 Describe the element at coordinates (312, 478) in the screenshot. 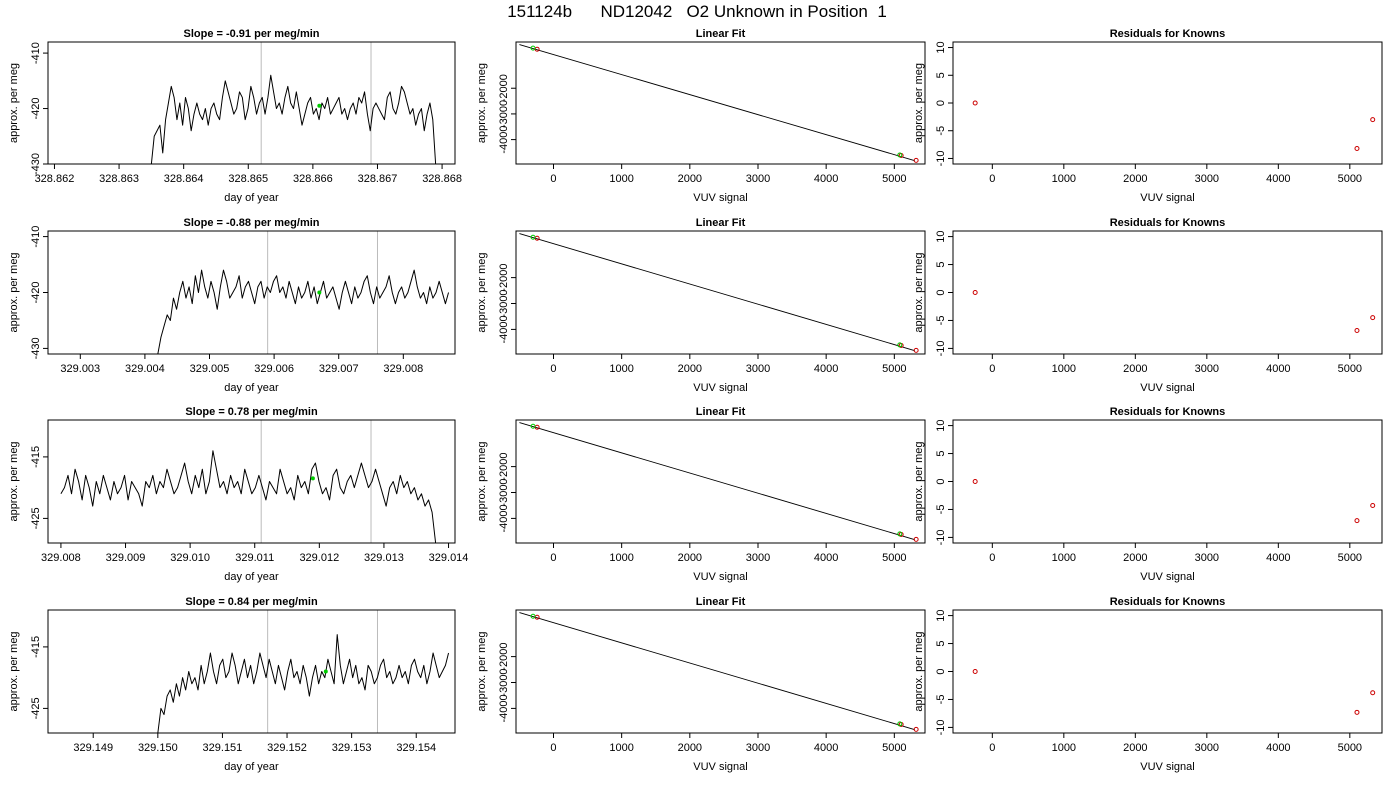

I see `chart-3-1-marker-point` at that location.